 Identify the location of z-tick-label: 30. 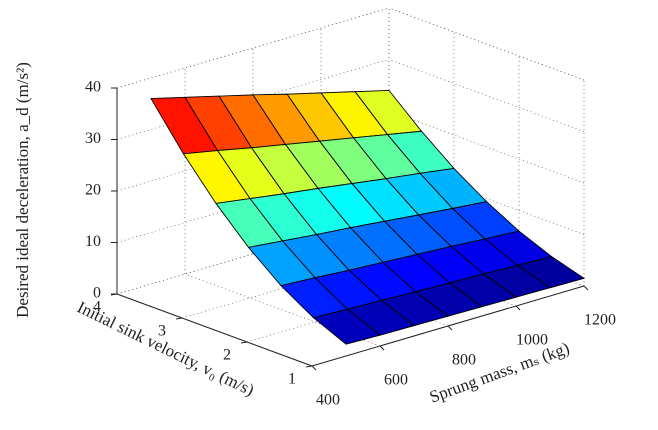
(93, 138).